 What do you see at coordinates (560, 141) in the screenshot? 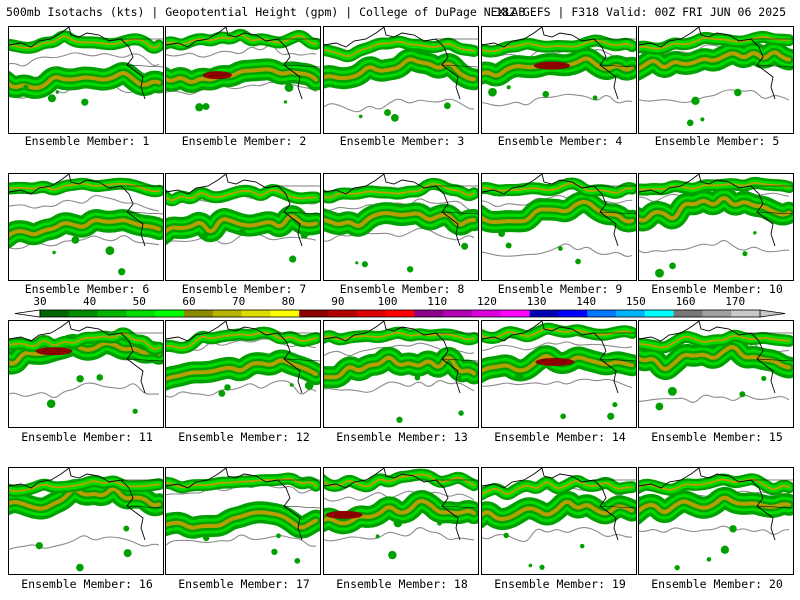
I see `ensemble-member-label: Ensemble Member: 4` at bounding box center [560, 141].